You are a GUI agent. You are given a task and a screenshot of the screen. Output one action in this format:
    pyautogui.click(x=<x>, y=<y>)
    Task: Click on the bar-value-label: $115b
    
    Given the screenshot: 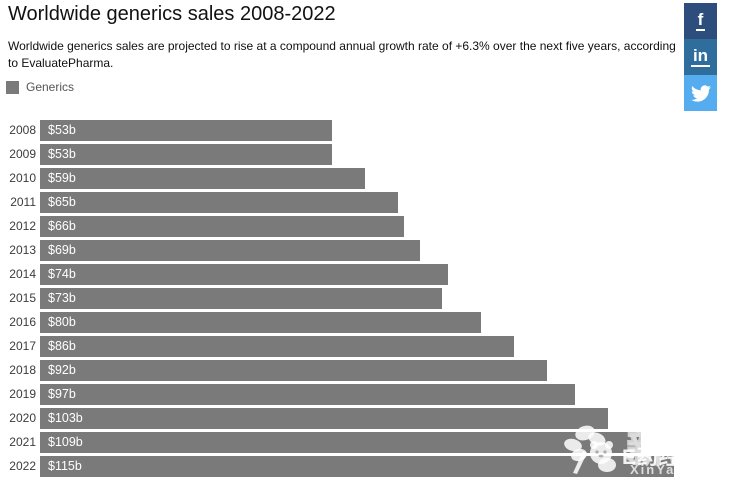 What is the action you would take?
    pyautogui.click(x=65, y=466)
    